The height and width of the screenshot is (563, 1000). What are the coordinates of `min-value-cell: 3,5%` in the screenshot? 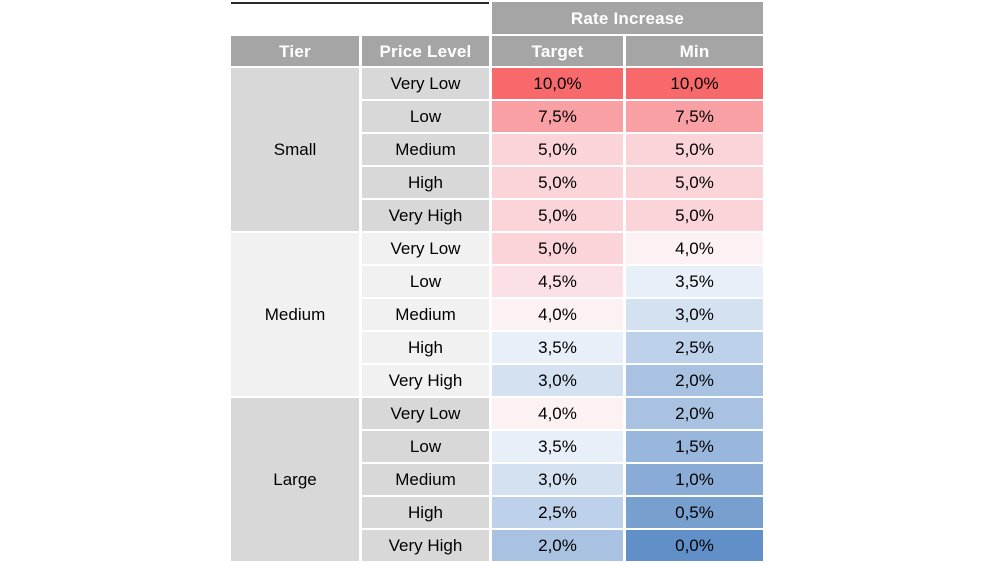 It's located at (694, 281).